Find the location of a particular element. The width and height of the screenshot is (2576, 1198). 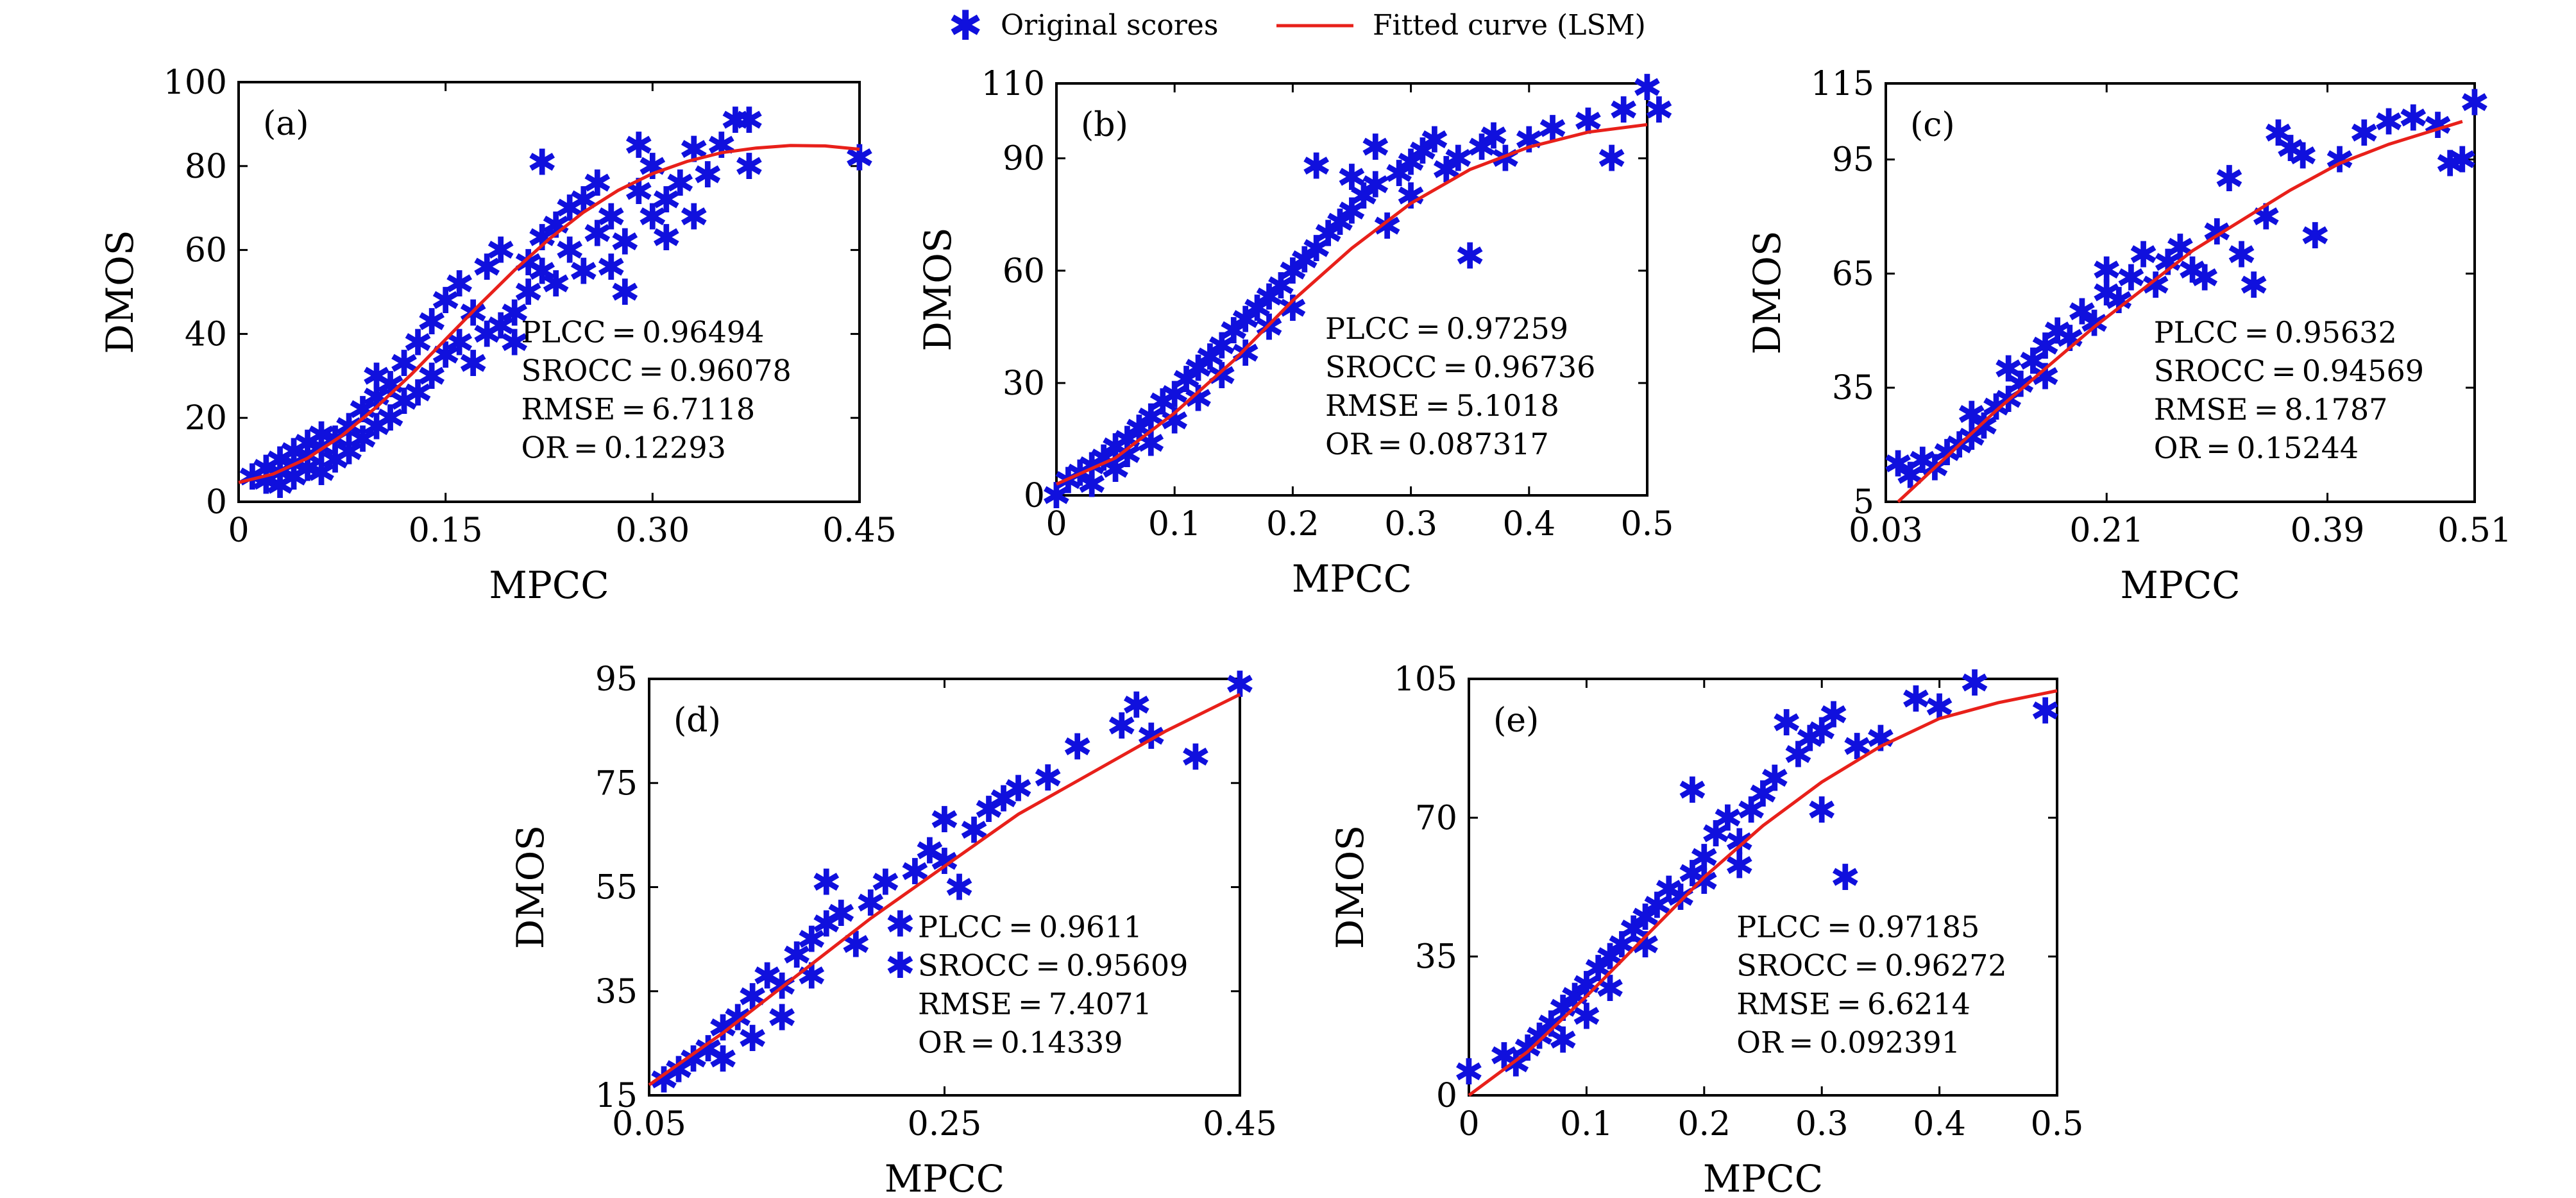

x-tick-label: 0.30 is located at coordinates (652, 530).